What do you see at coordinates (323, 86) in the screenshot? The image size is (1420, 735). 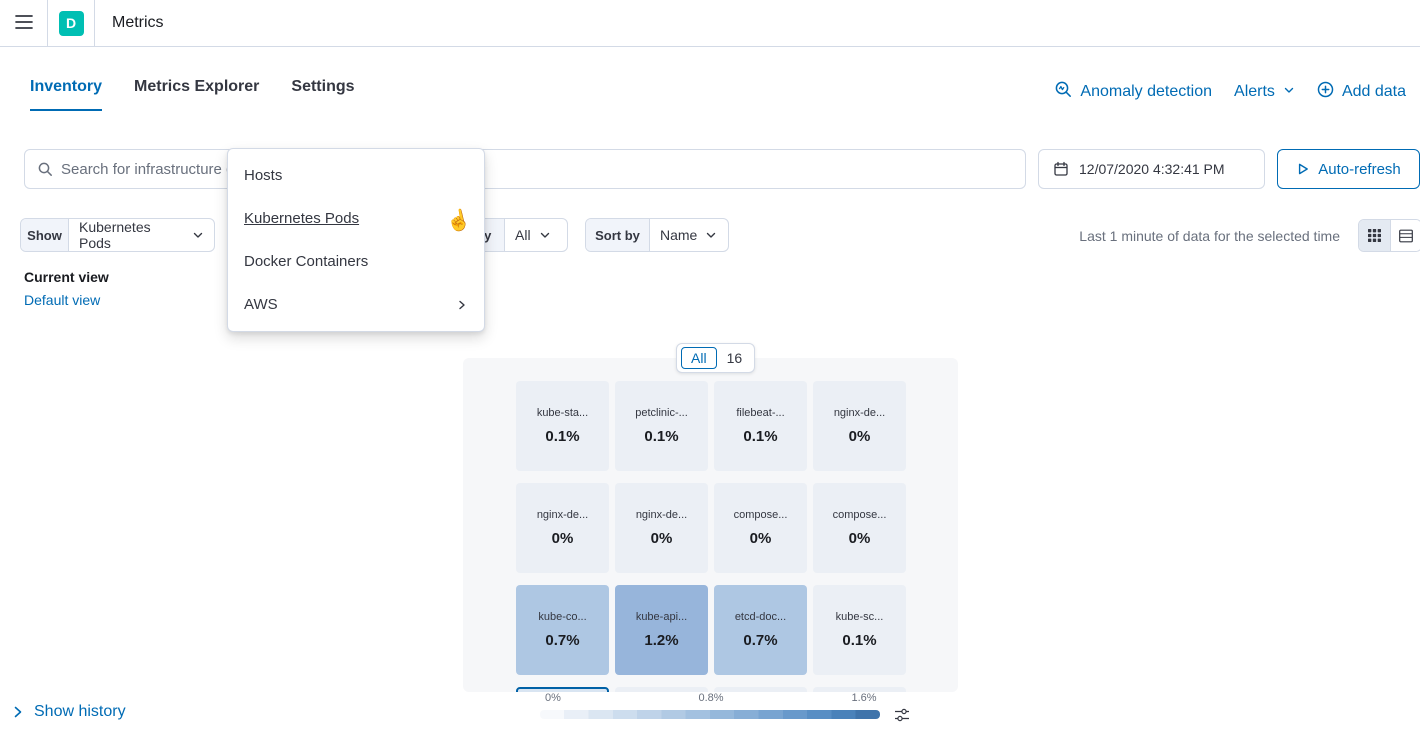 I see `tab-settings: Settings` at bounding box center [323, 86].